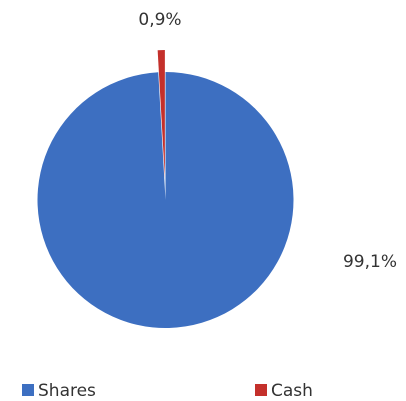 The image size is (406, 401). I want to click on data-label: 0,9%, so click(159, 20).